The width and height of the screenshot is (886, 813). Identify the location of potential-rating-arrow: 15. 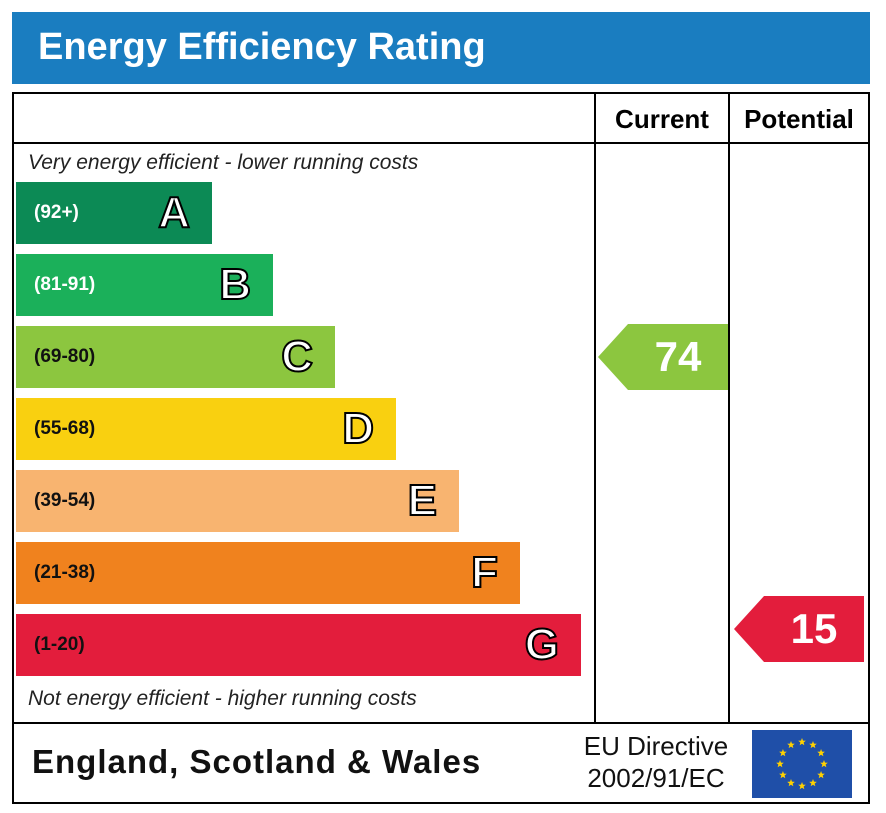
(799, 629).